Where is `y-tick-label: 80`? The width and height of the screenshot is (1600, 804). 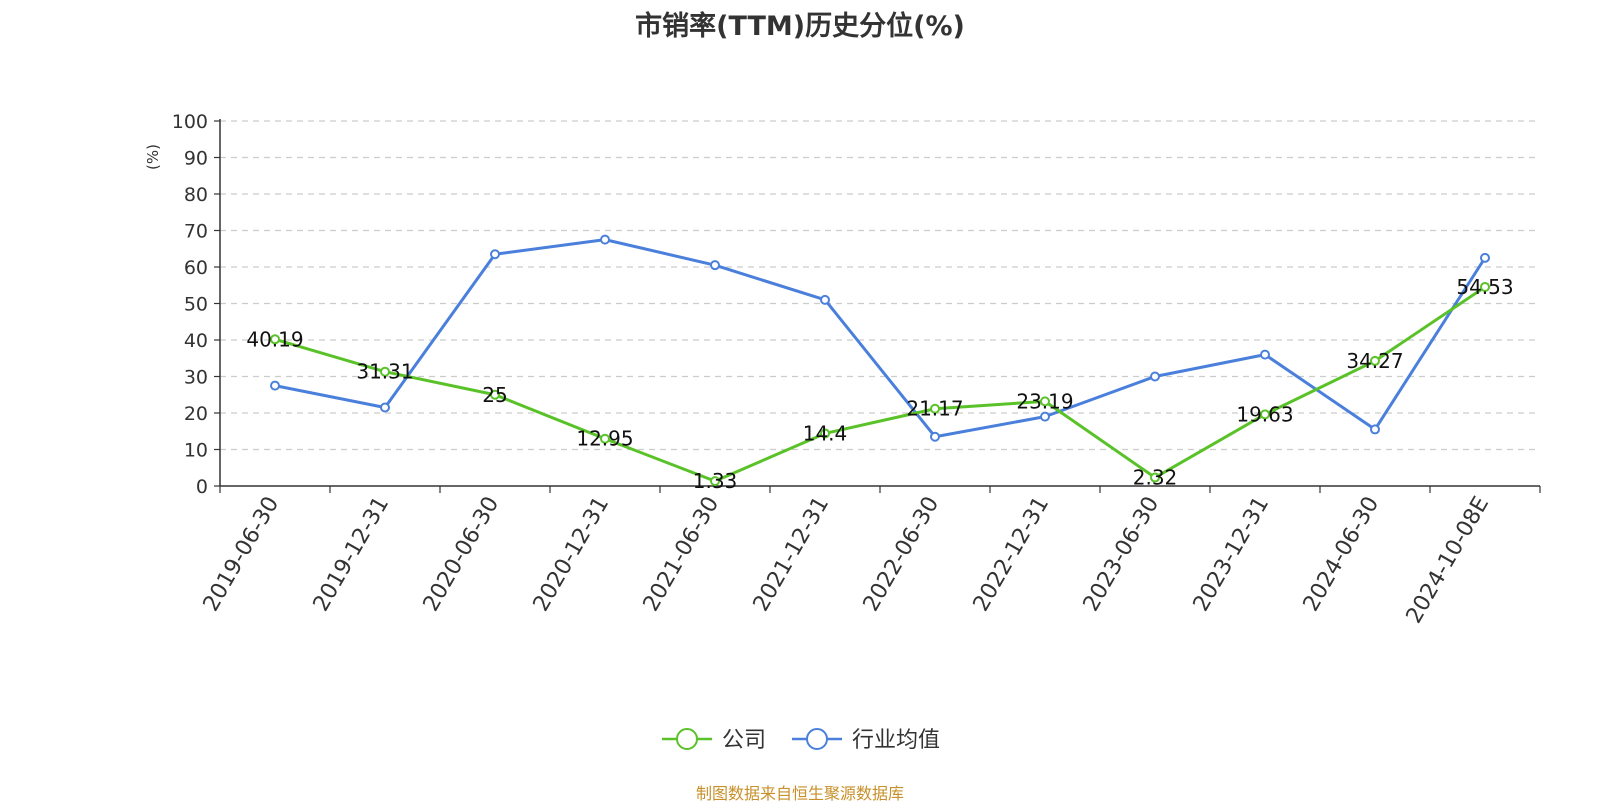 y-tick-label: 80 is located at coordinates (196, 195).